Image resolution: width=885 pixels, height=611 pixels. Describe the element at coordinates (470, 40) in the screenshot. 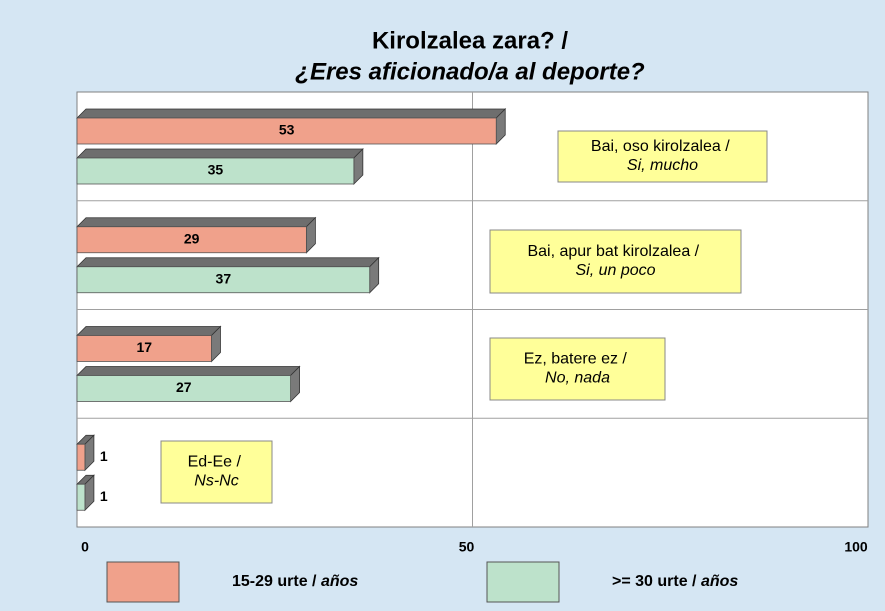

I see `chart-title: Kirolzalea zara? /` at that location.